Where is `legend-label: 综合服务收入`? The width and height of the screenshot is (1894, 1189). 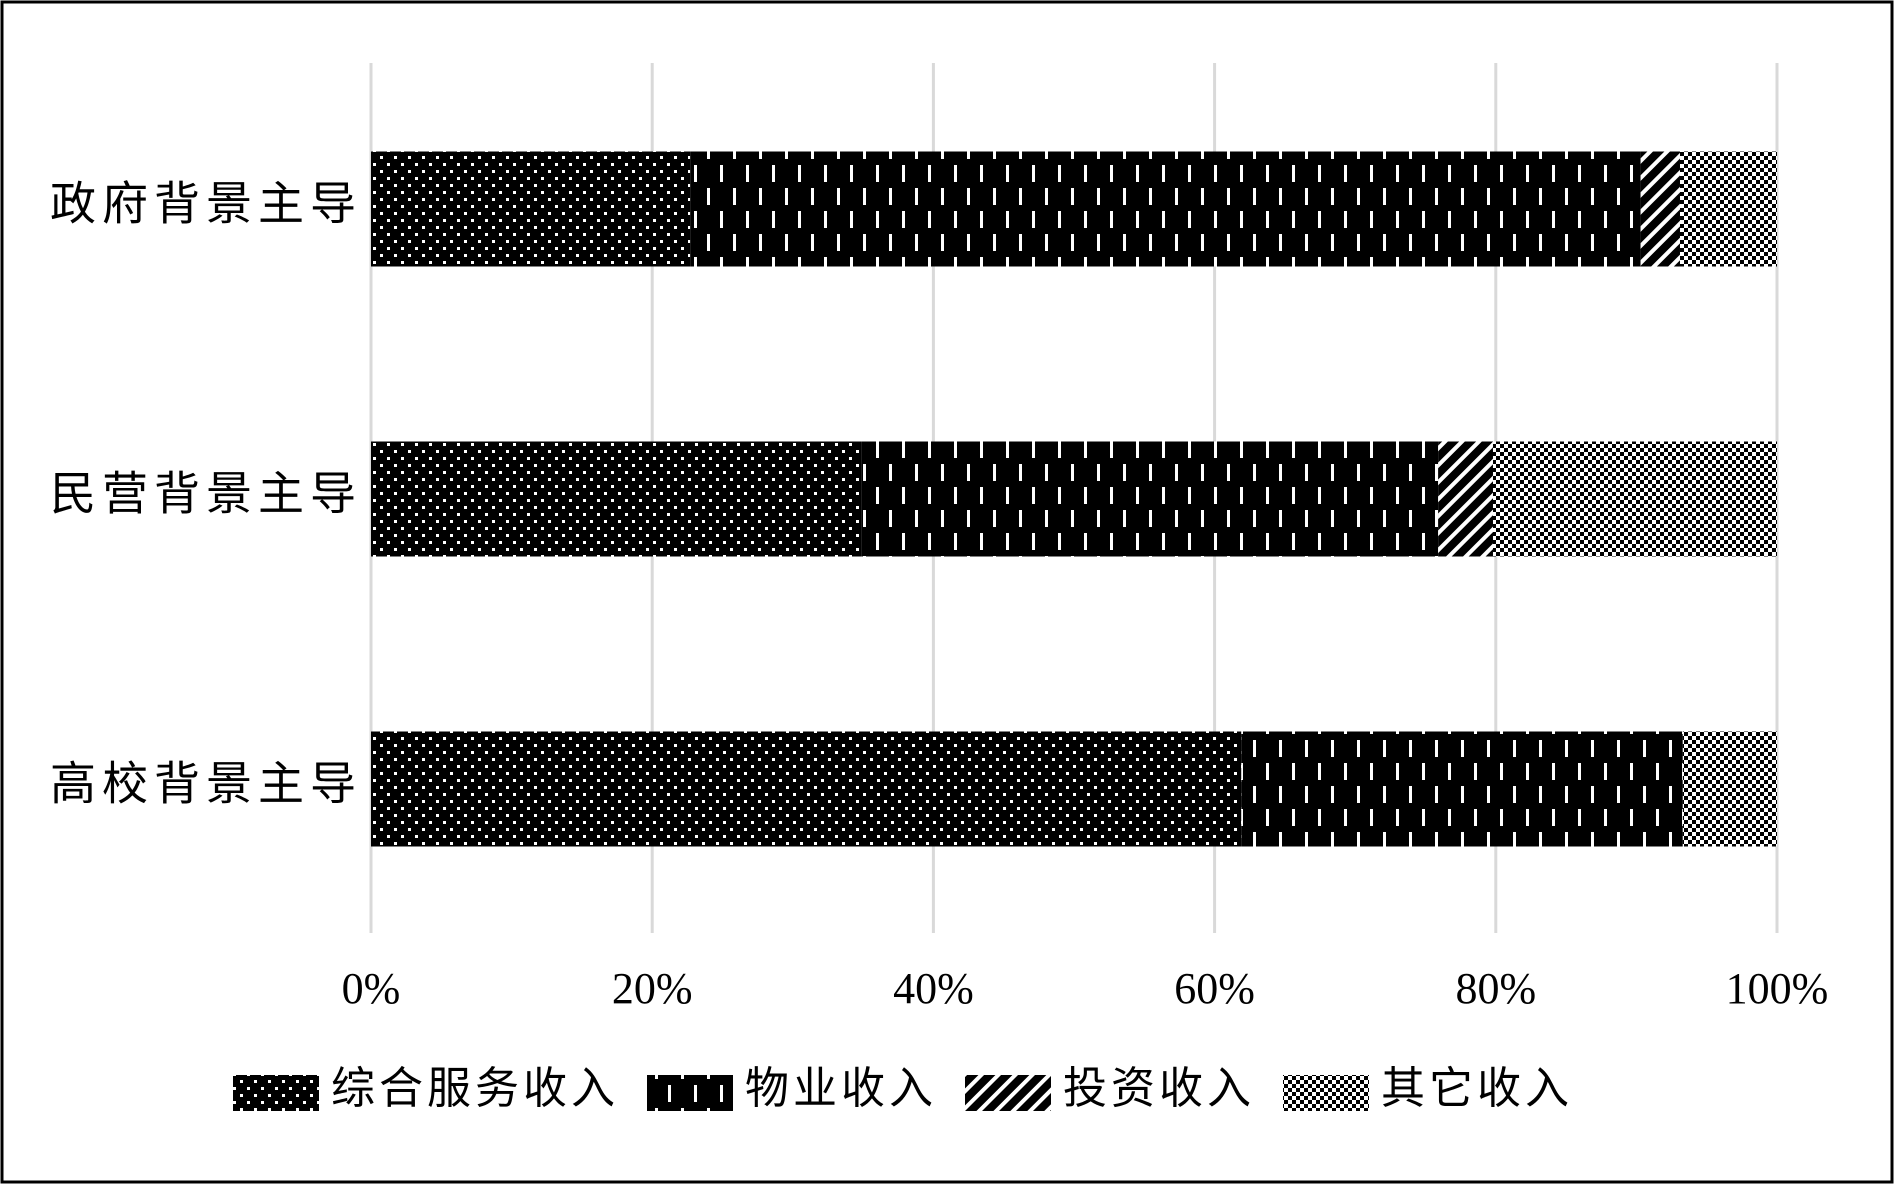 legend-label: 综合服务收入 is located at coordinates (475, 1088).